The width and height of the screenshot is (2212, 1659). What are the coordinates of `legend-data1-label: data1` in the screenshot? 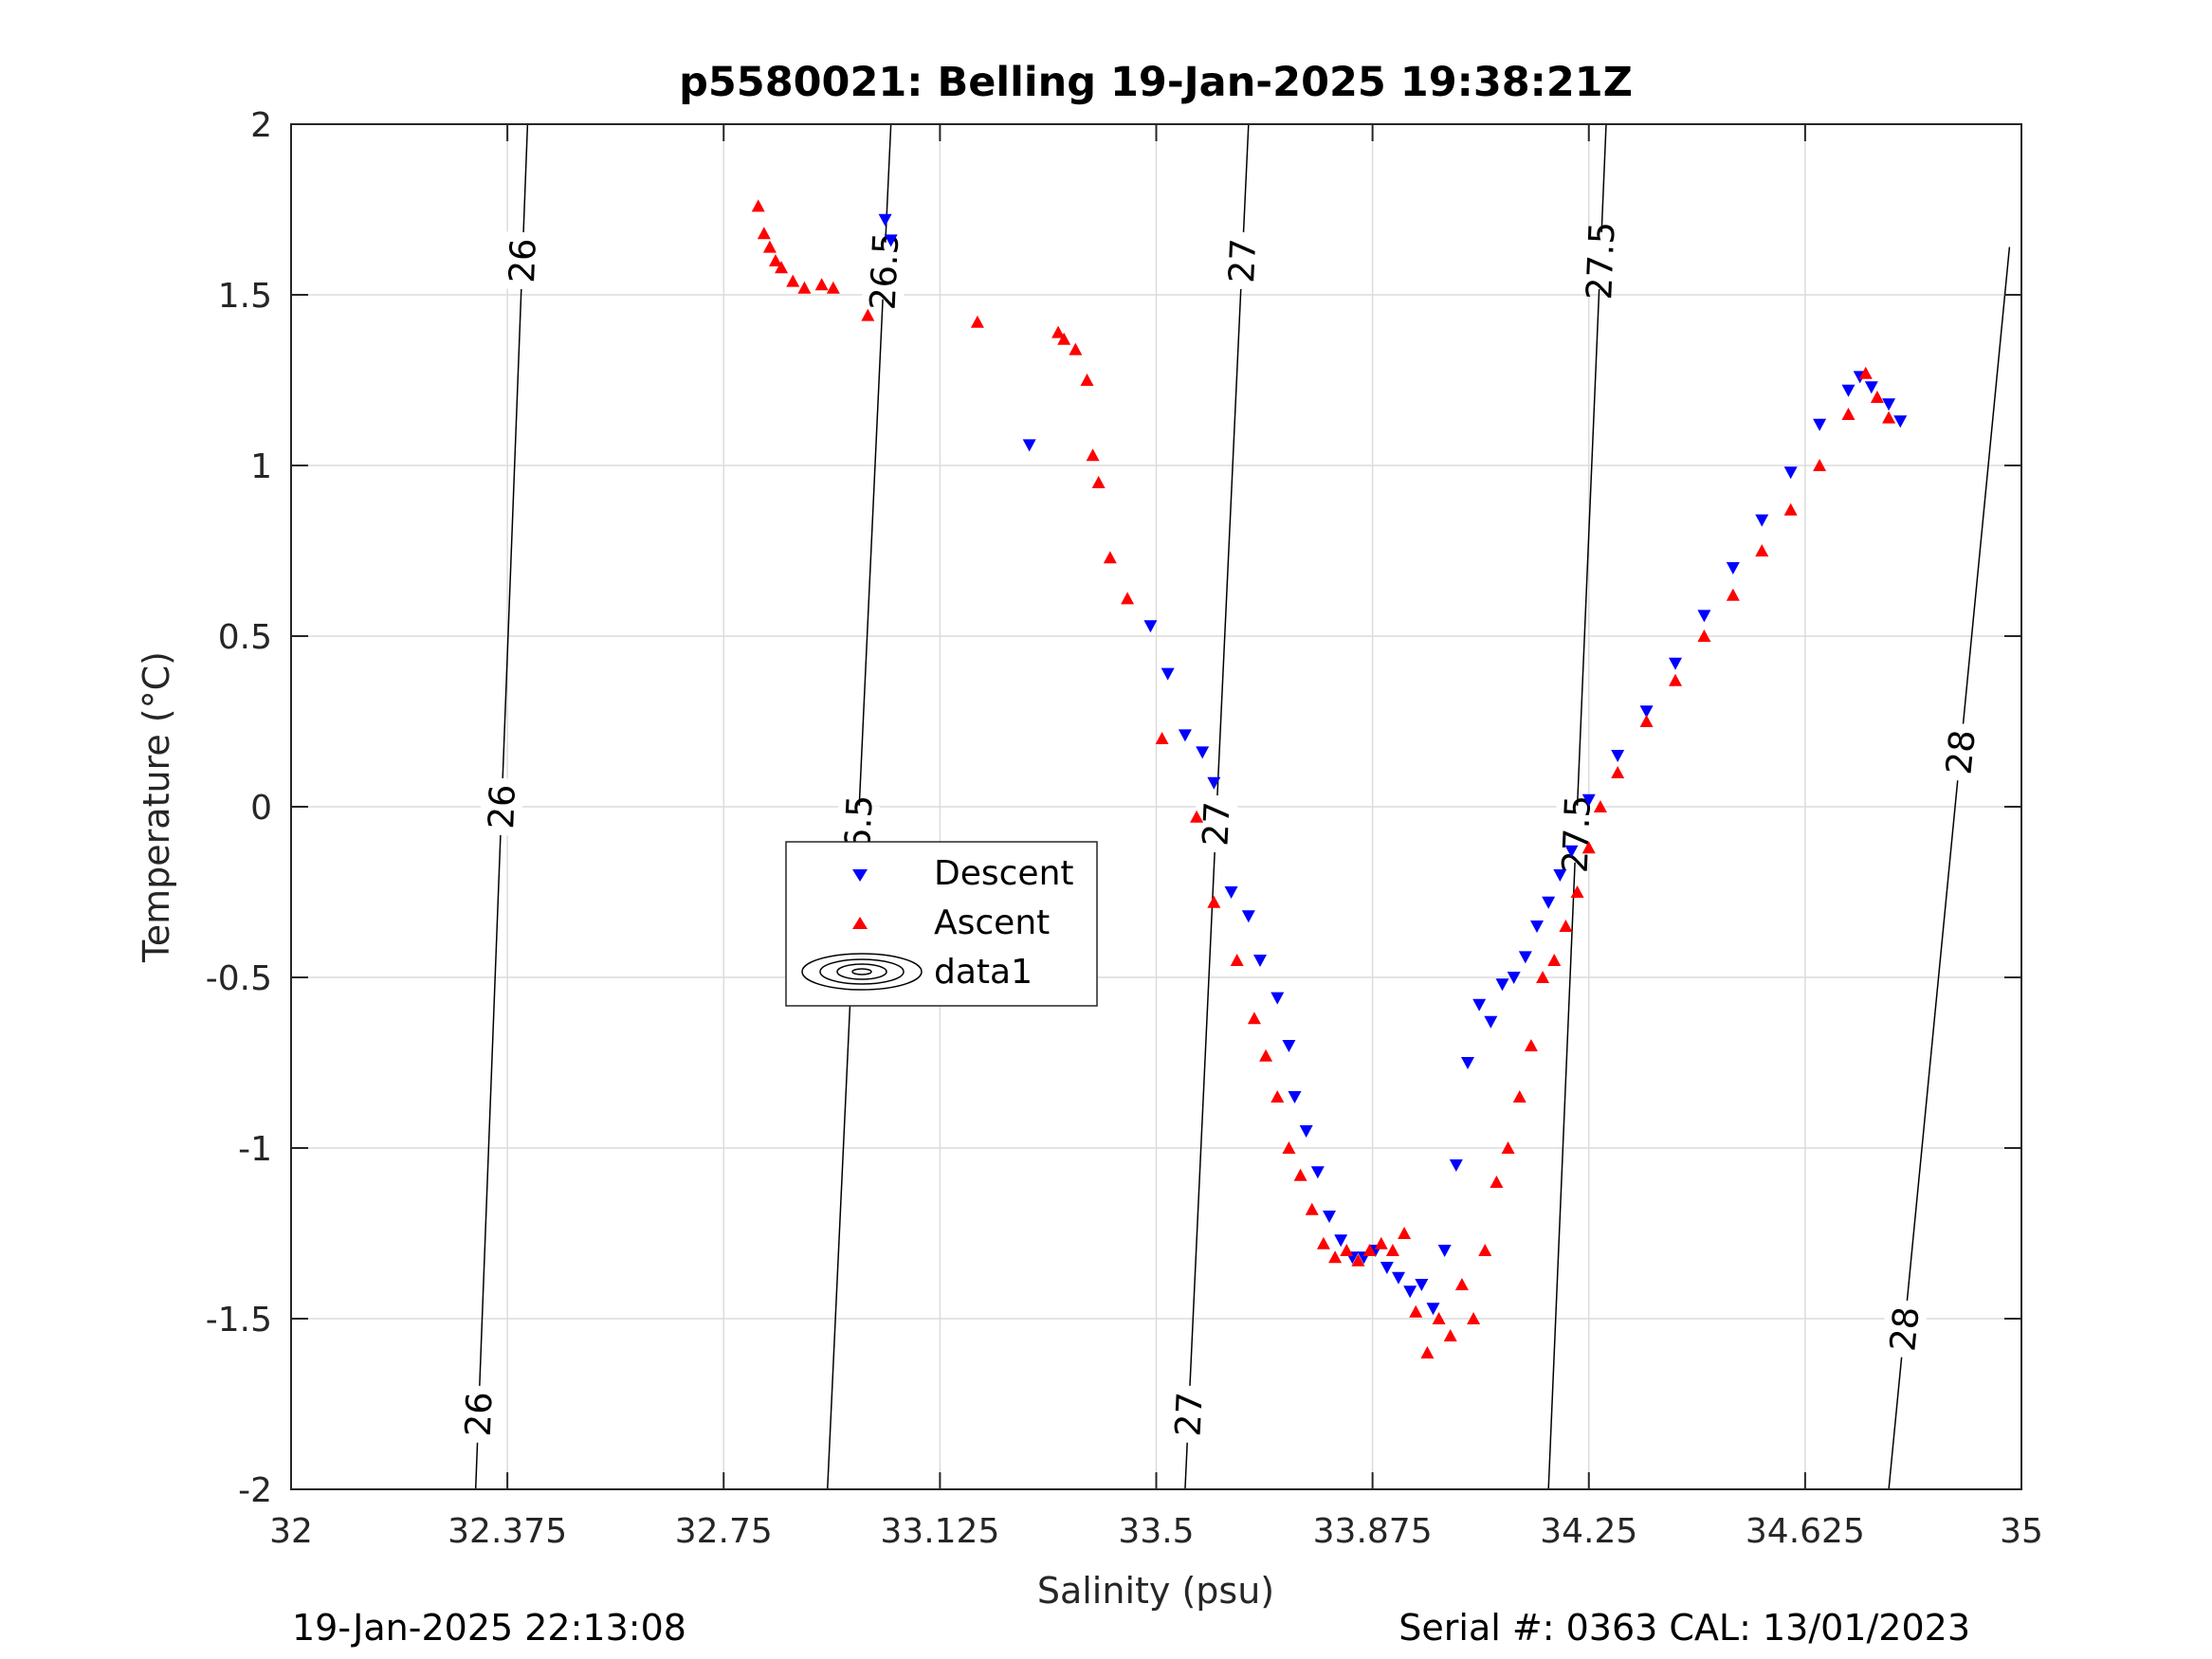 It's located at (983, 972).